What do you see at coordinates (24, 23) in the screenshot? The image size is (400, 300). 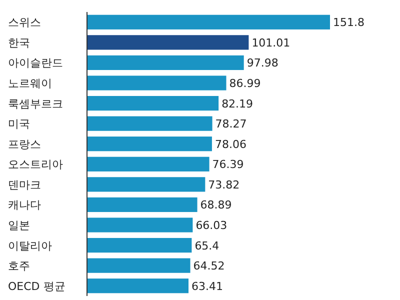 I see `category-label: 스위스` at bounding box center [24, 23].